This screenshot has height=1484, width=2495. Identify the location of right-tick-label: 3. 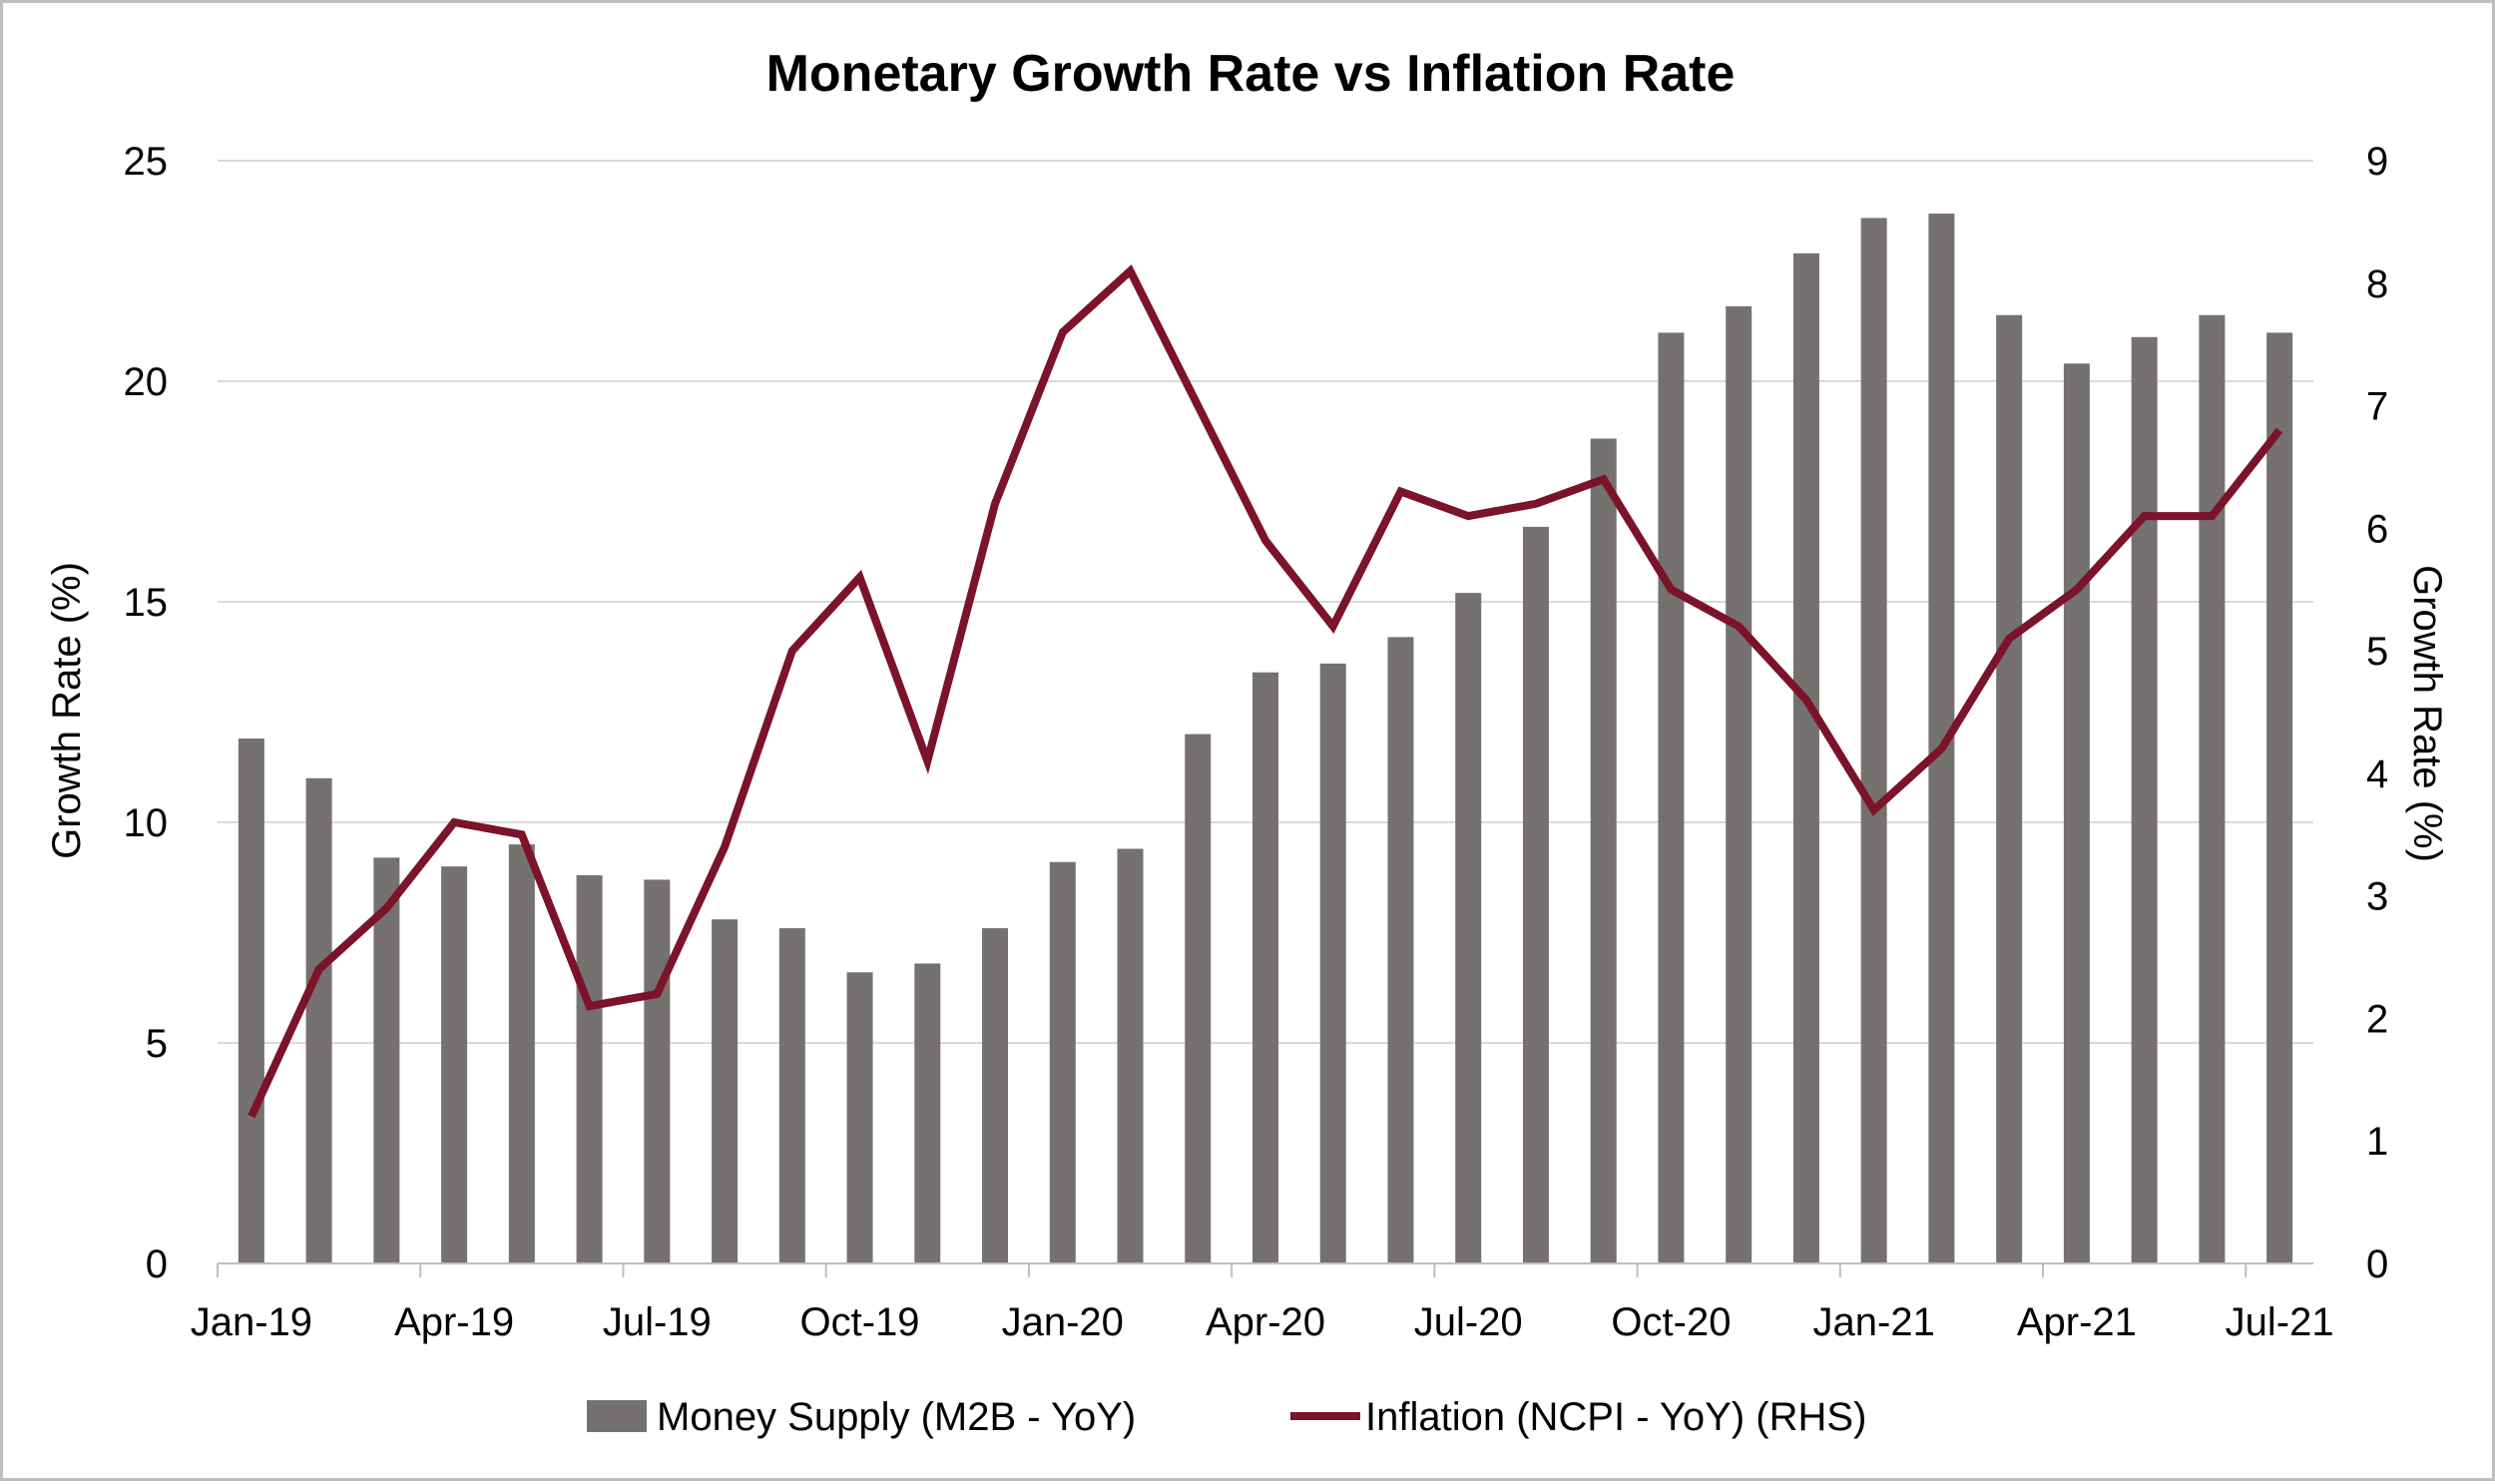
(2377, 897).